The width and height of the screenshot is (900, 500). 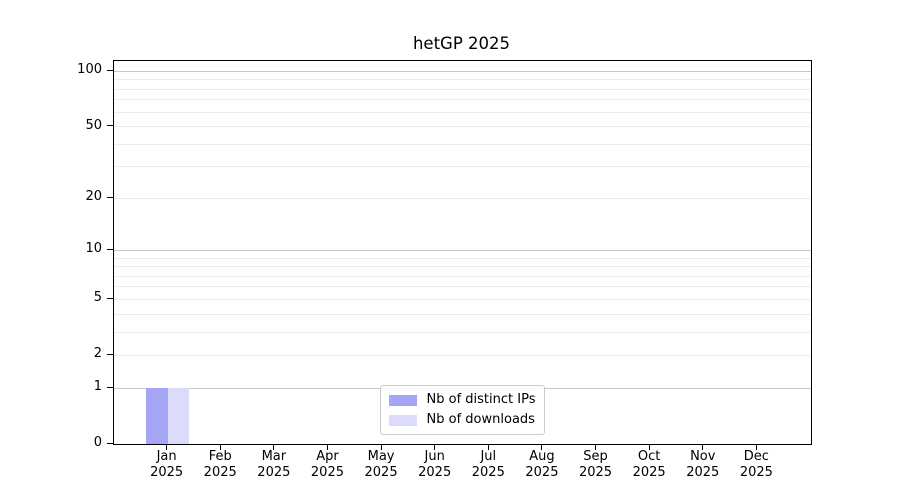 What do you see at coordinates (93, 125) in the screenshot?
I see `y-tick-label-50: 50` at bounding box center [93, 125].